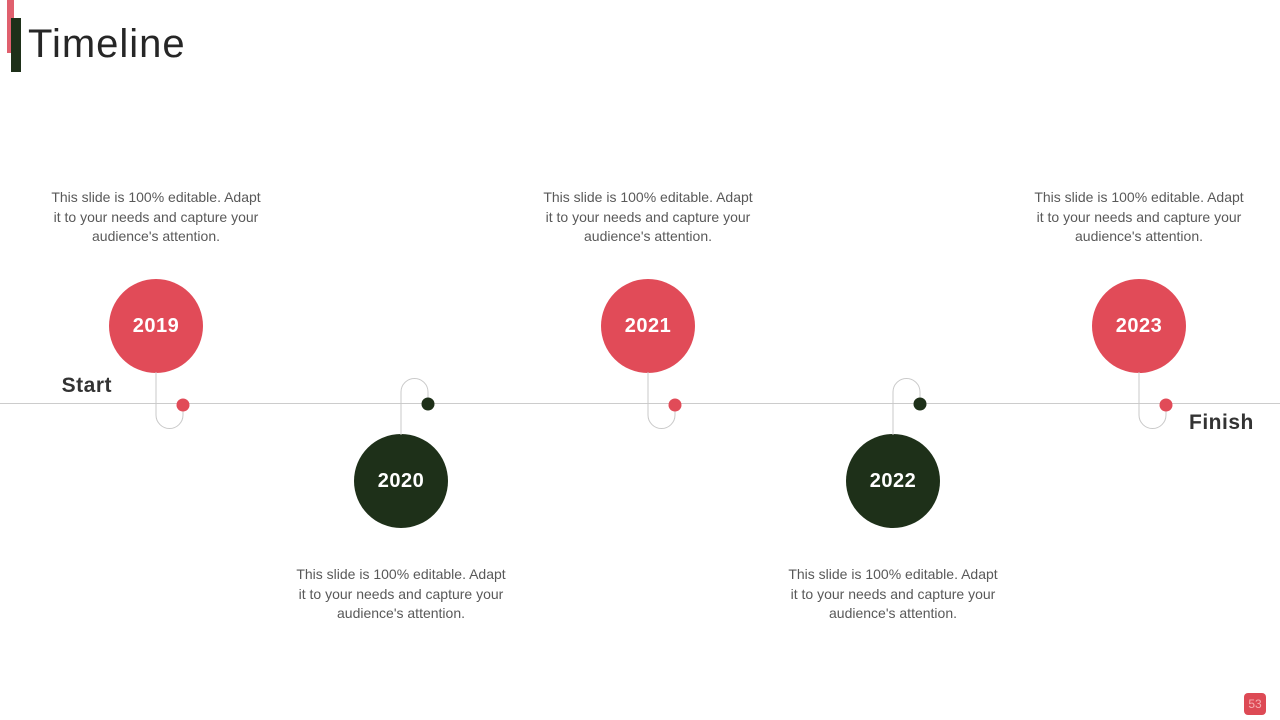  I want to click on milestone-year-circle: 2022, so click(893, 481).